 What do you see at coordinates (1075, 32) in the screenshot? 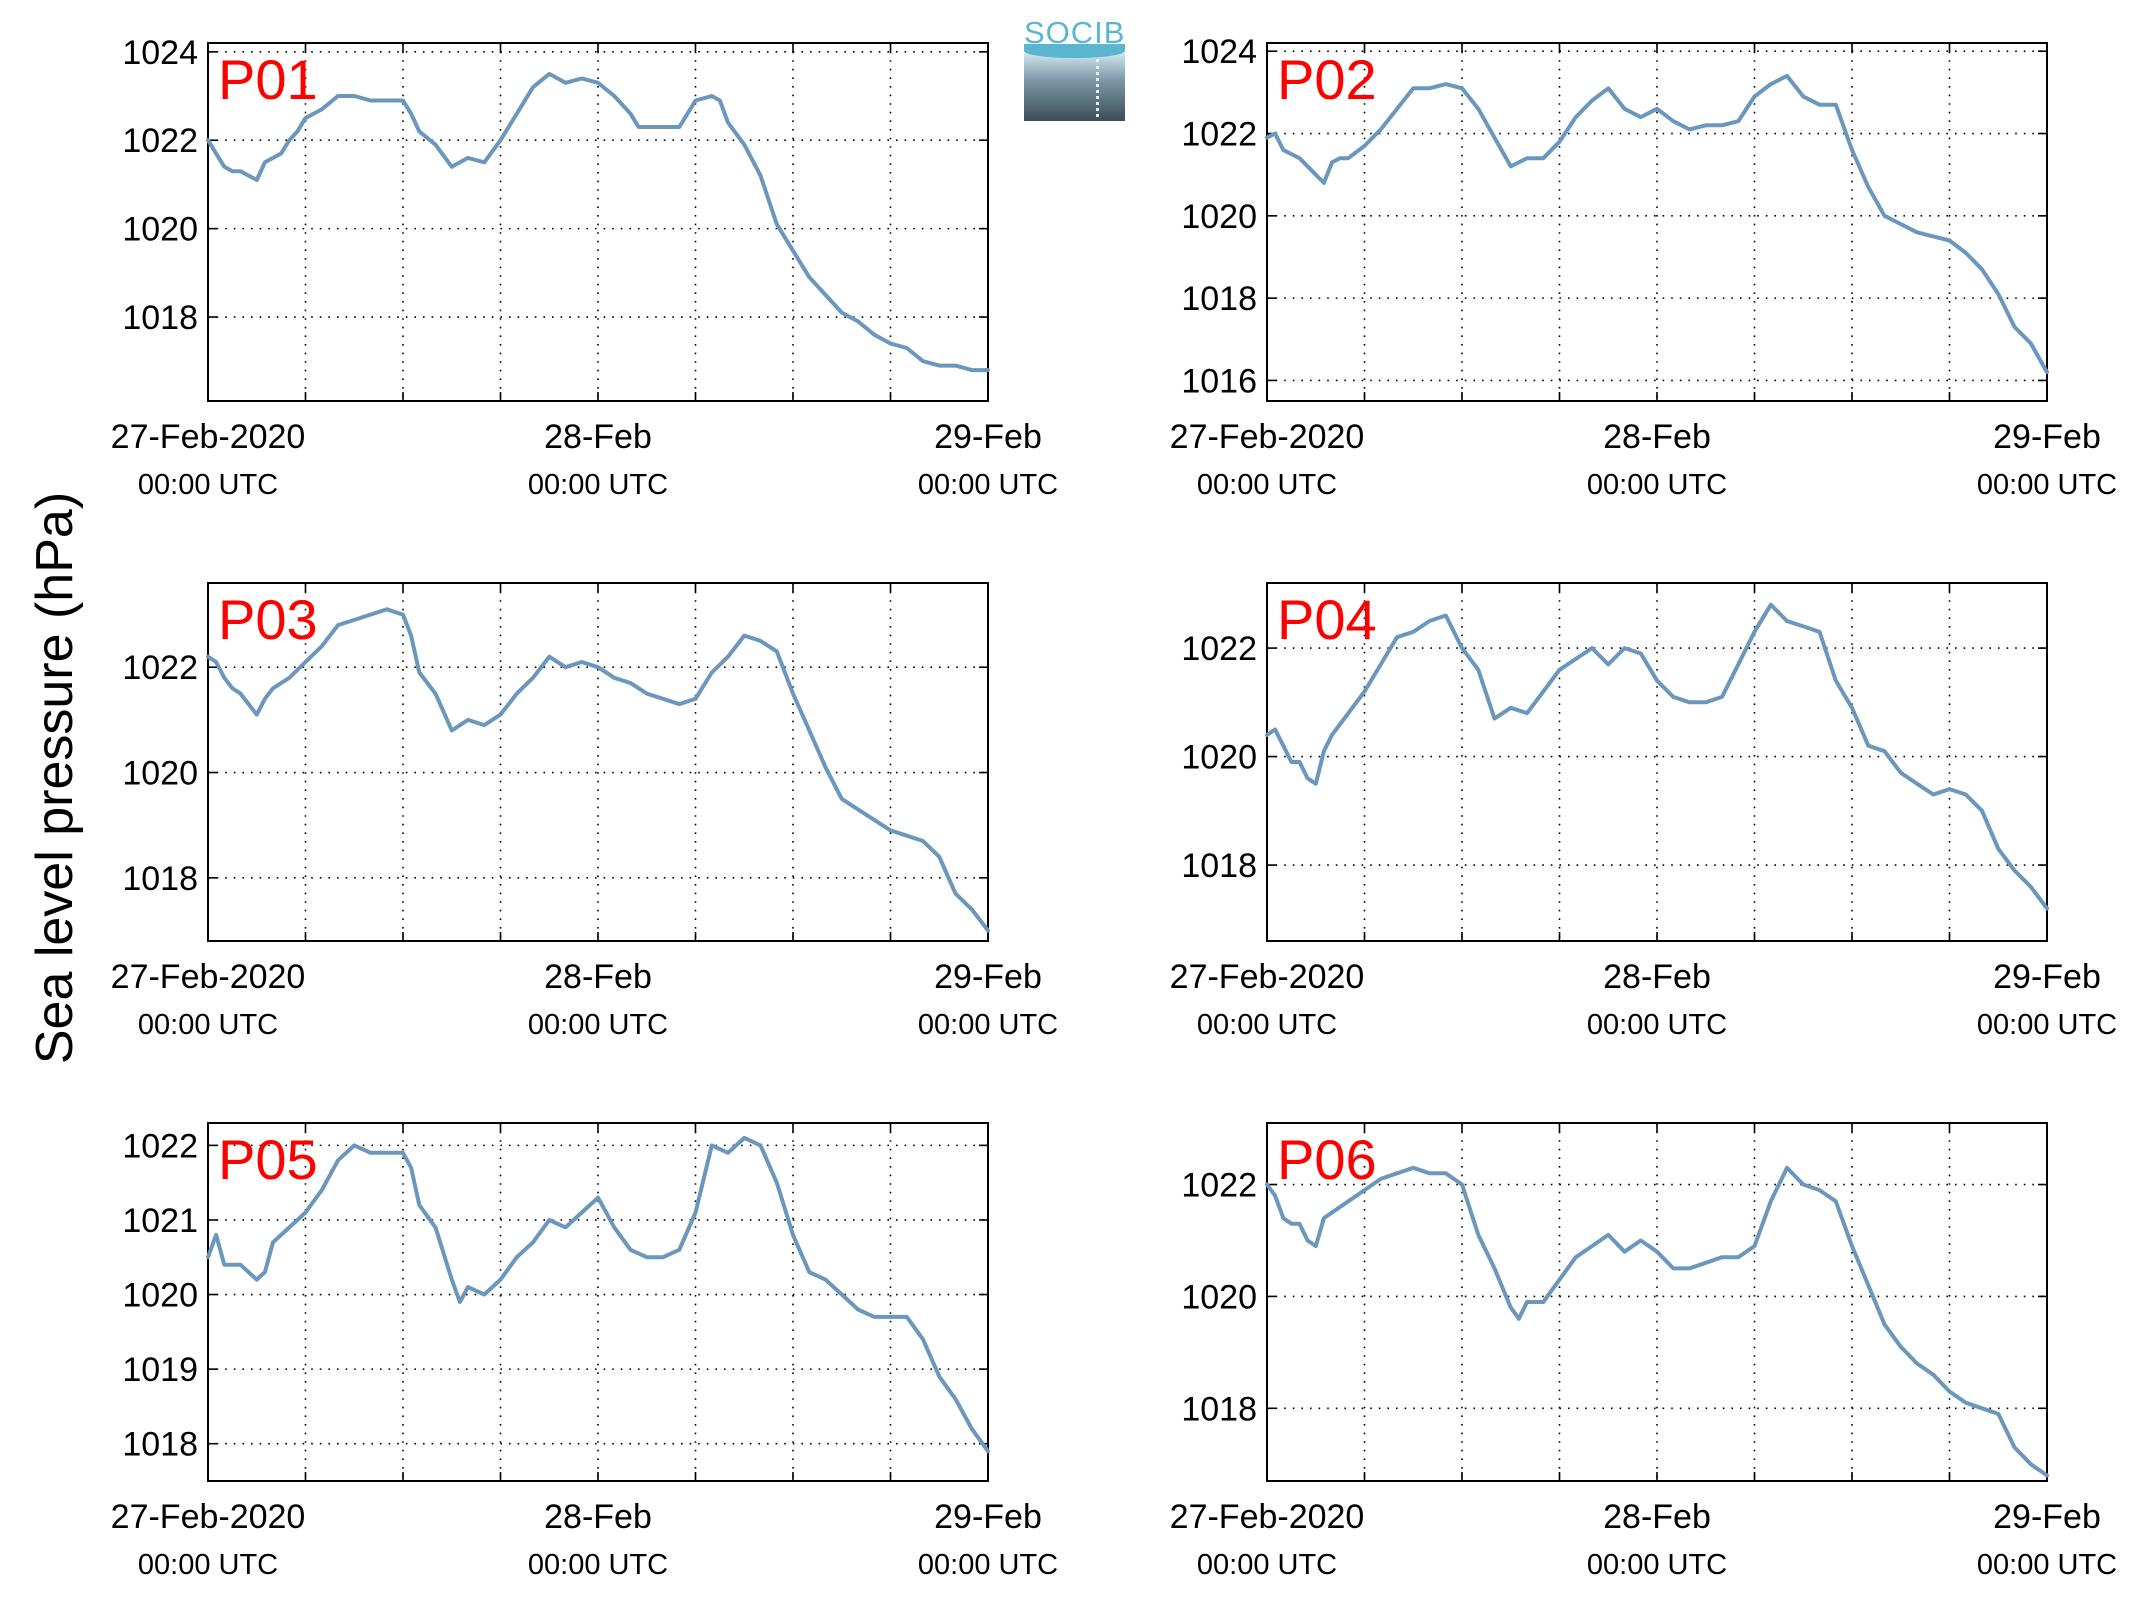
I see `logo-text: SOCIB` at bounding box center [1075, 32].